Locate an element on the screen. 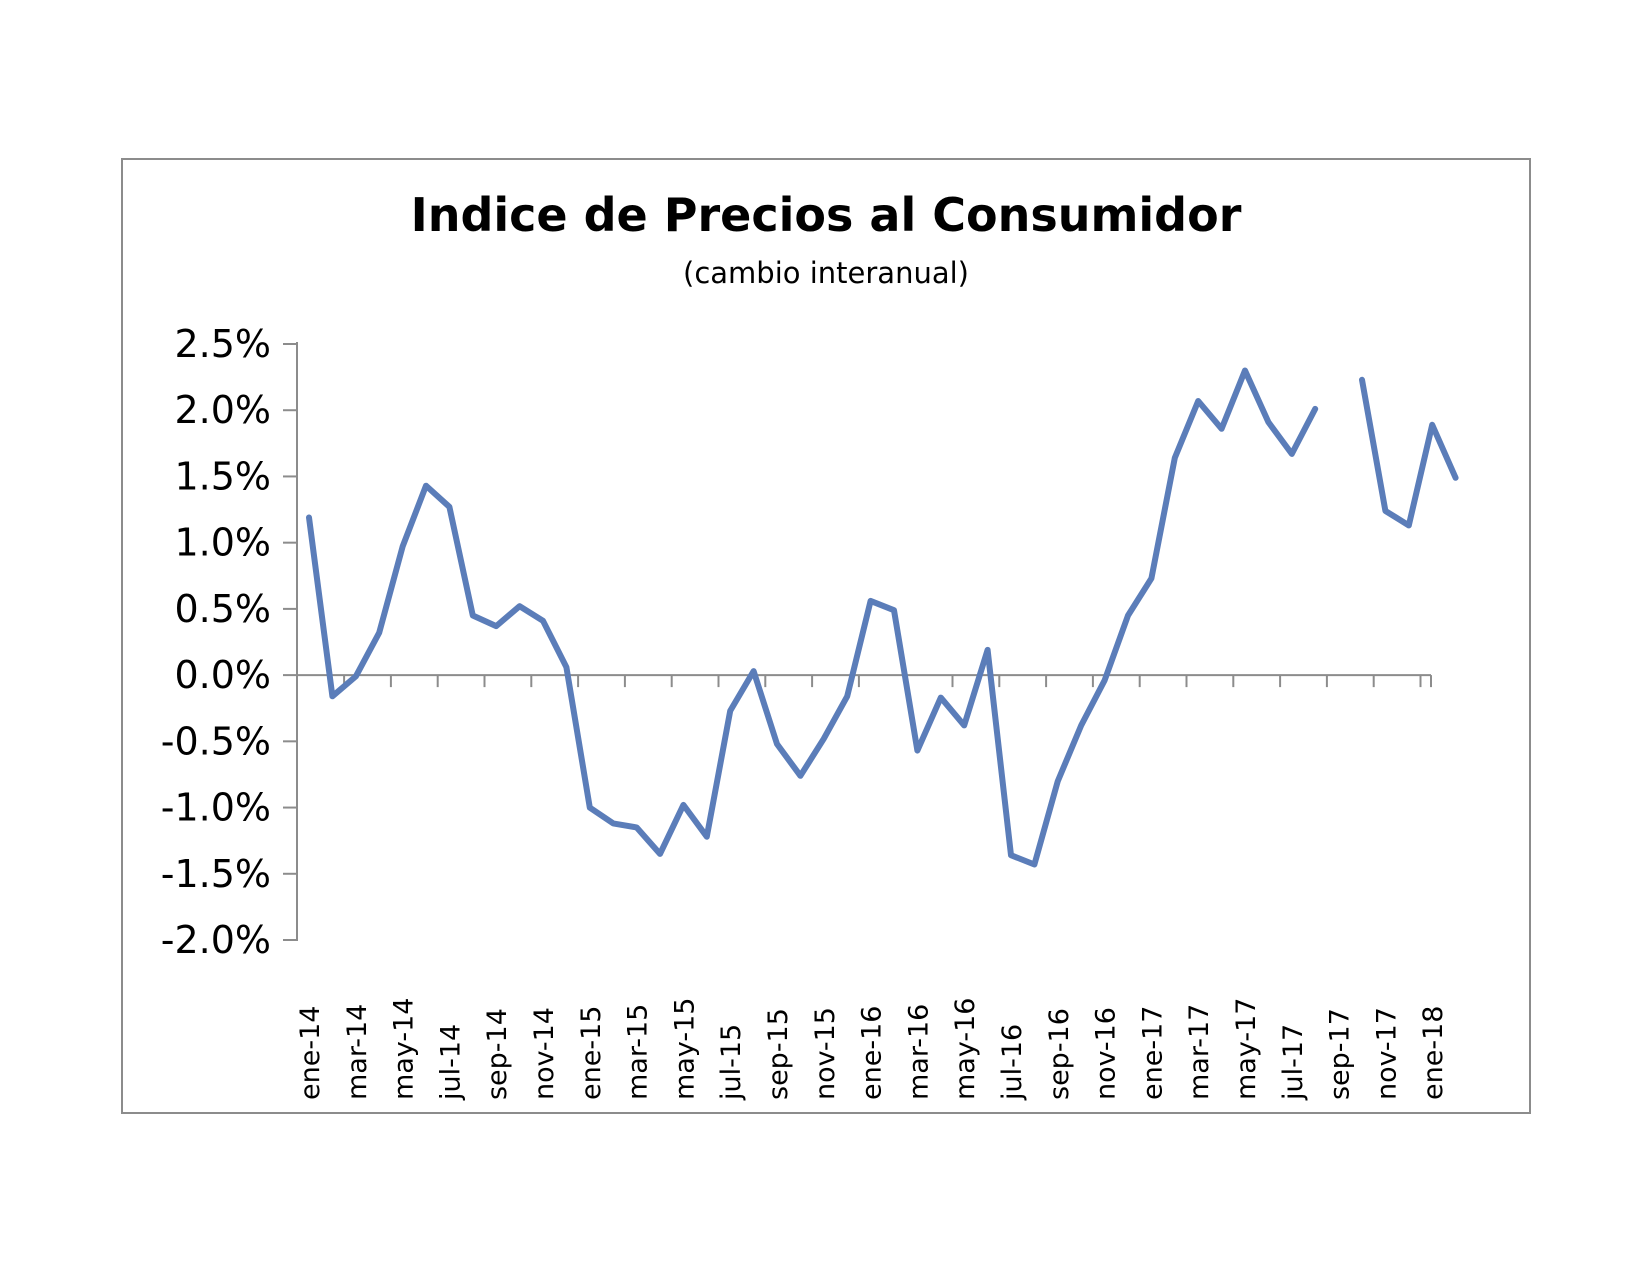 Image resolution: width=1650 pixels, height=1275 pixels. x-tick-label: sep-15 is located at coordinates (778, 1054).